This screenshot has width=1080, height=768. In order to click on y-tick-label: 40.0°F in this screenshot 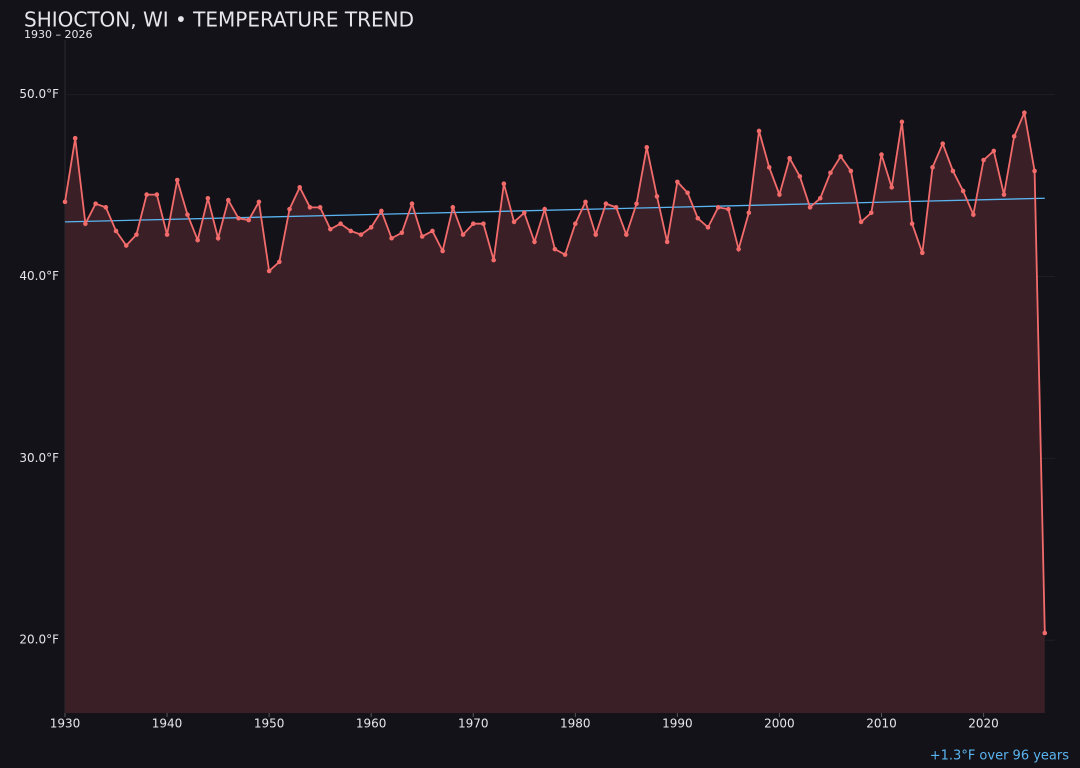, I will do `click(39, 276)`.